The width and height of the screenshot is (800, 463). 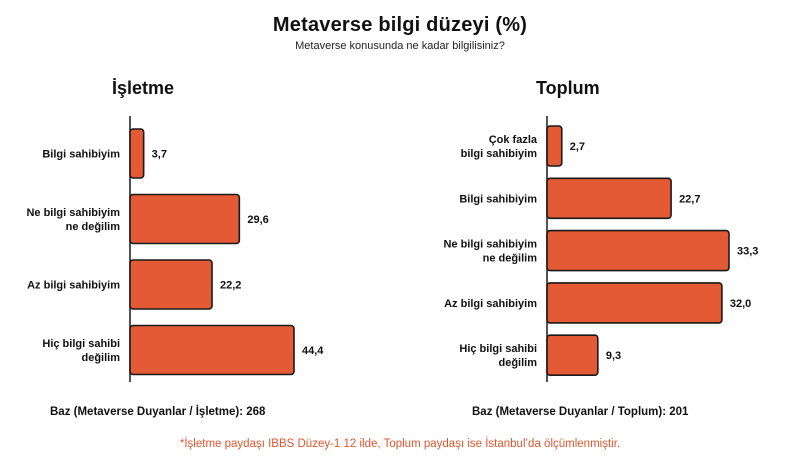 I want to click on category-label-isletme-3-line-0: Hiç bilgi sahibi, so click(x=81, y=344).